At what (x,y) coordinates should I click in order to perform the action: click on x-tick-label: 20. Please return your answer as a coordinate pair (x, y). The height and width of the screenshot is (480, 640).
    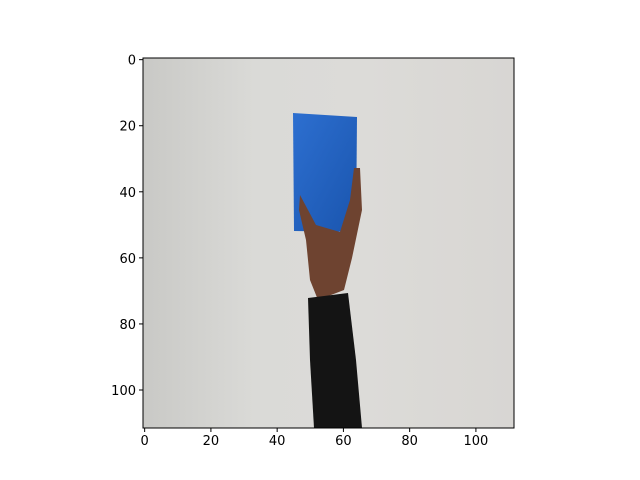
    Looking at the image, I should click on (211, 441).